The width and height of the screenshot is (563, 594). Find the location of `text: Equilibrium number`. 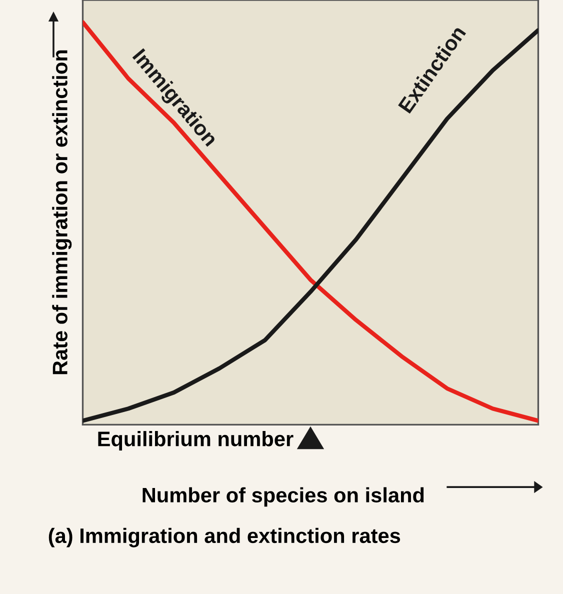

text: Equilibrium number is located at coordinates (196, 440).